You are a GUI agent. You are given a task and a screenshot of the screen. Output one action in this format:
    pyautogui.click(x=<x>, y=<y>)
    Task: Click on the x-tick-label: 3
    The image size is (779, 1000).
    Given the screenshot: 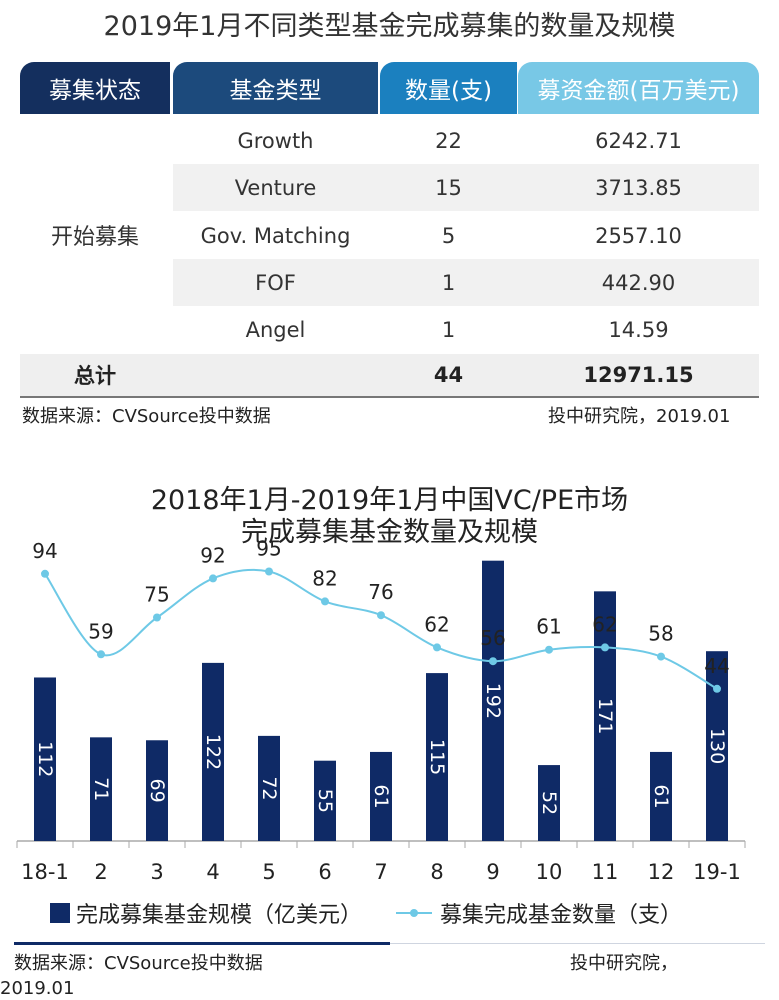 What is the action you would take?
    pyautogui.click(x=156, y=872)
    